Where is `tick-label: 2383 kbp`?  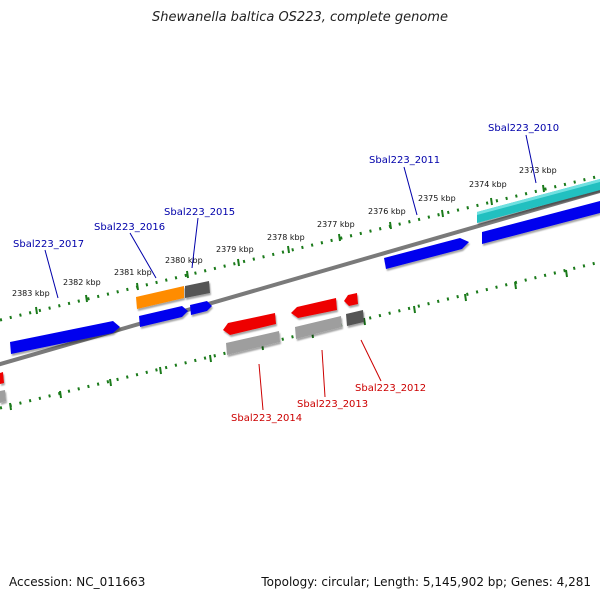 tick-label: 2383 kbp is located at coordinates (31, 293).